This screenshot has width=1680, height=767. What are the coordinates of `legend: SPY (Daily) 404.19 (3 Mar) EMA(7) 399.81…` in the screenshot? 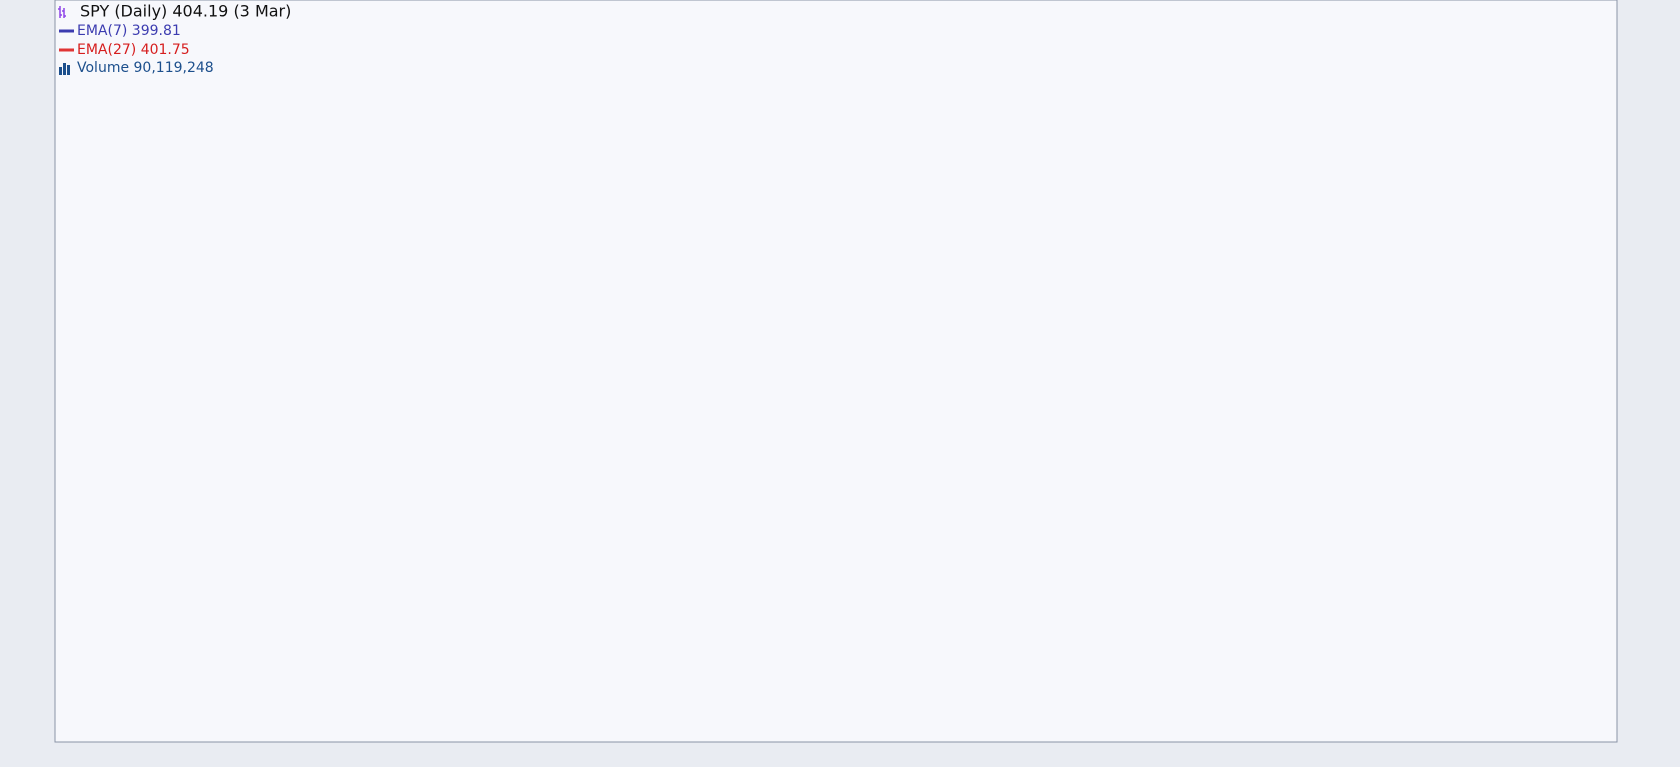 It's located at (174, 39).